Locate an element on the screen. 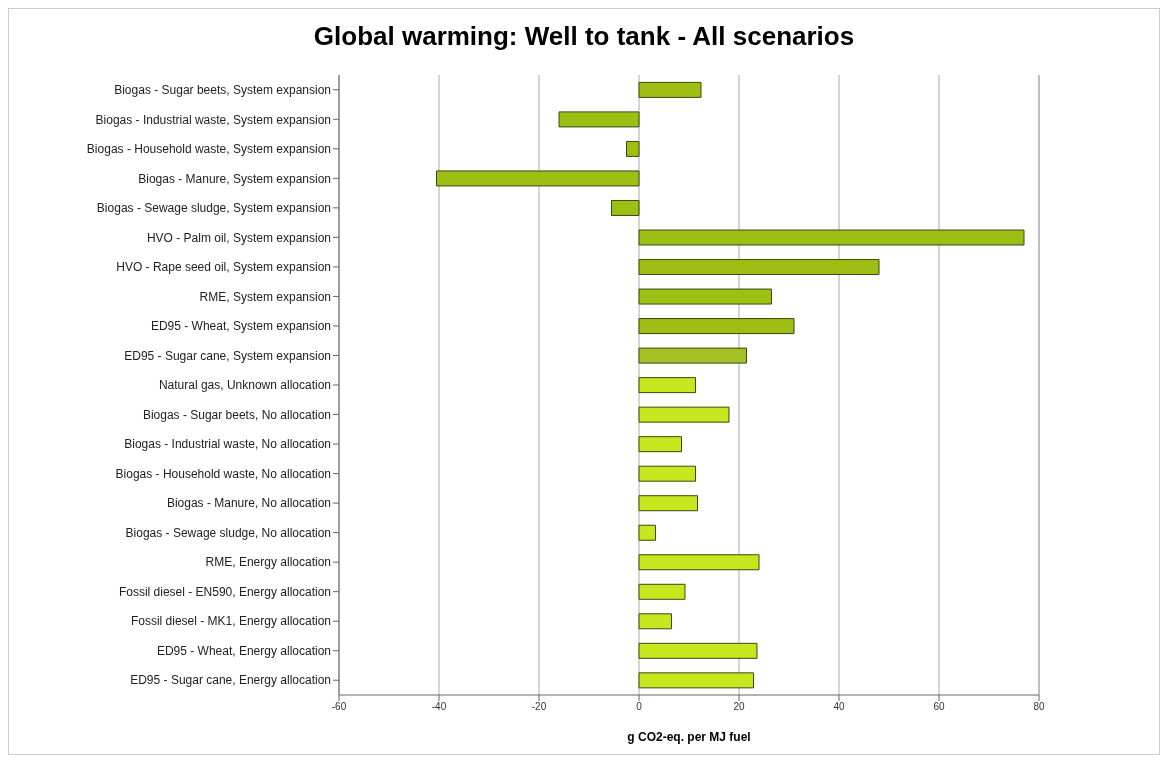  chart-title: Global warming: Well to tank - All scenarios is located at coordinates (584, 36).